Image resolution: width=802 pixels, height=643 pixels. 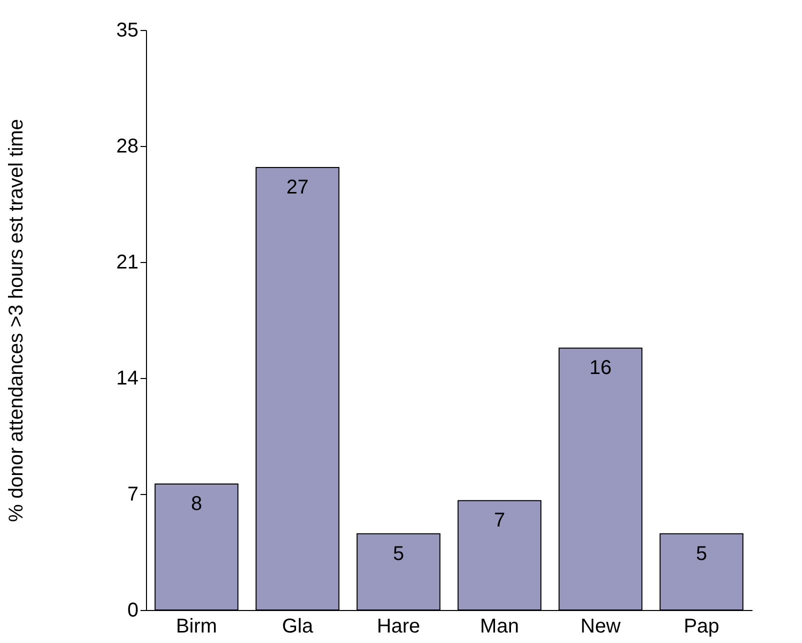 What do you see at coordinates (197, 627) in the screenshot?
I see `x-tick-label: Birm` at bounding box center [197, 627].